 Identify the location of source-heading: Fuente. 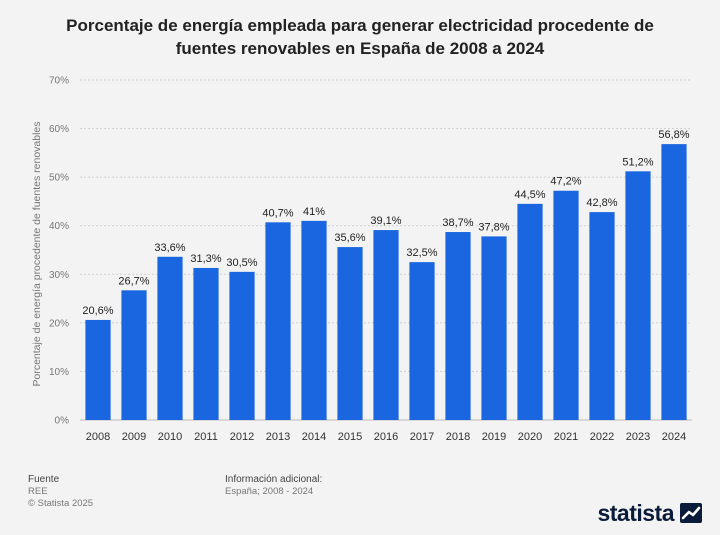
(44, 479).